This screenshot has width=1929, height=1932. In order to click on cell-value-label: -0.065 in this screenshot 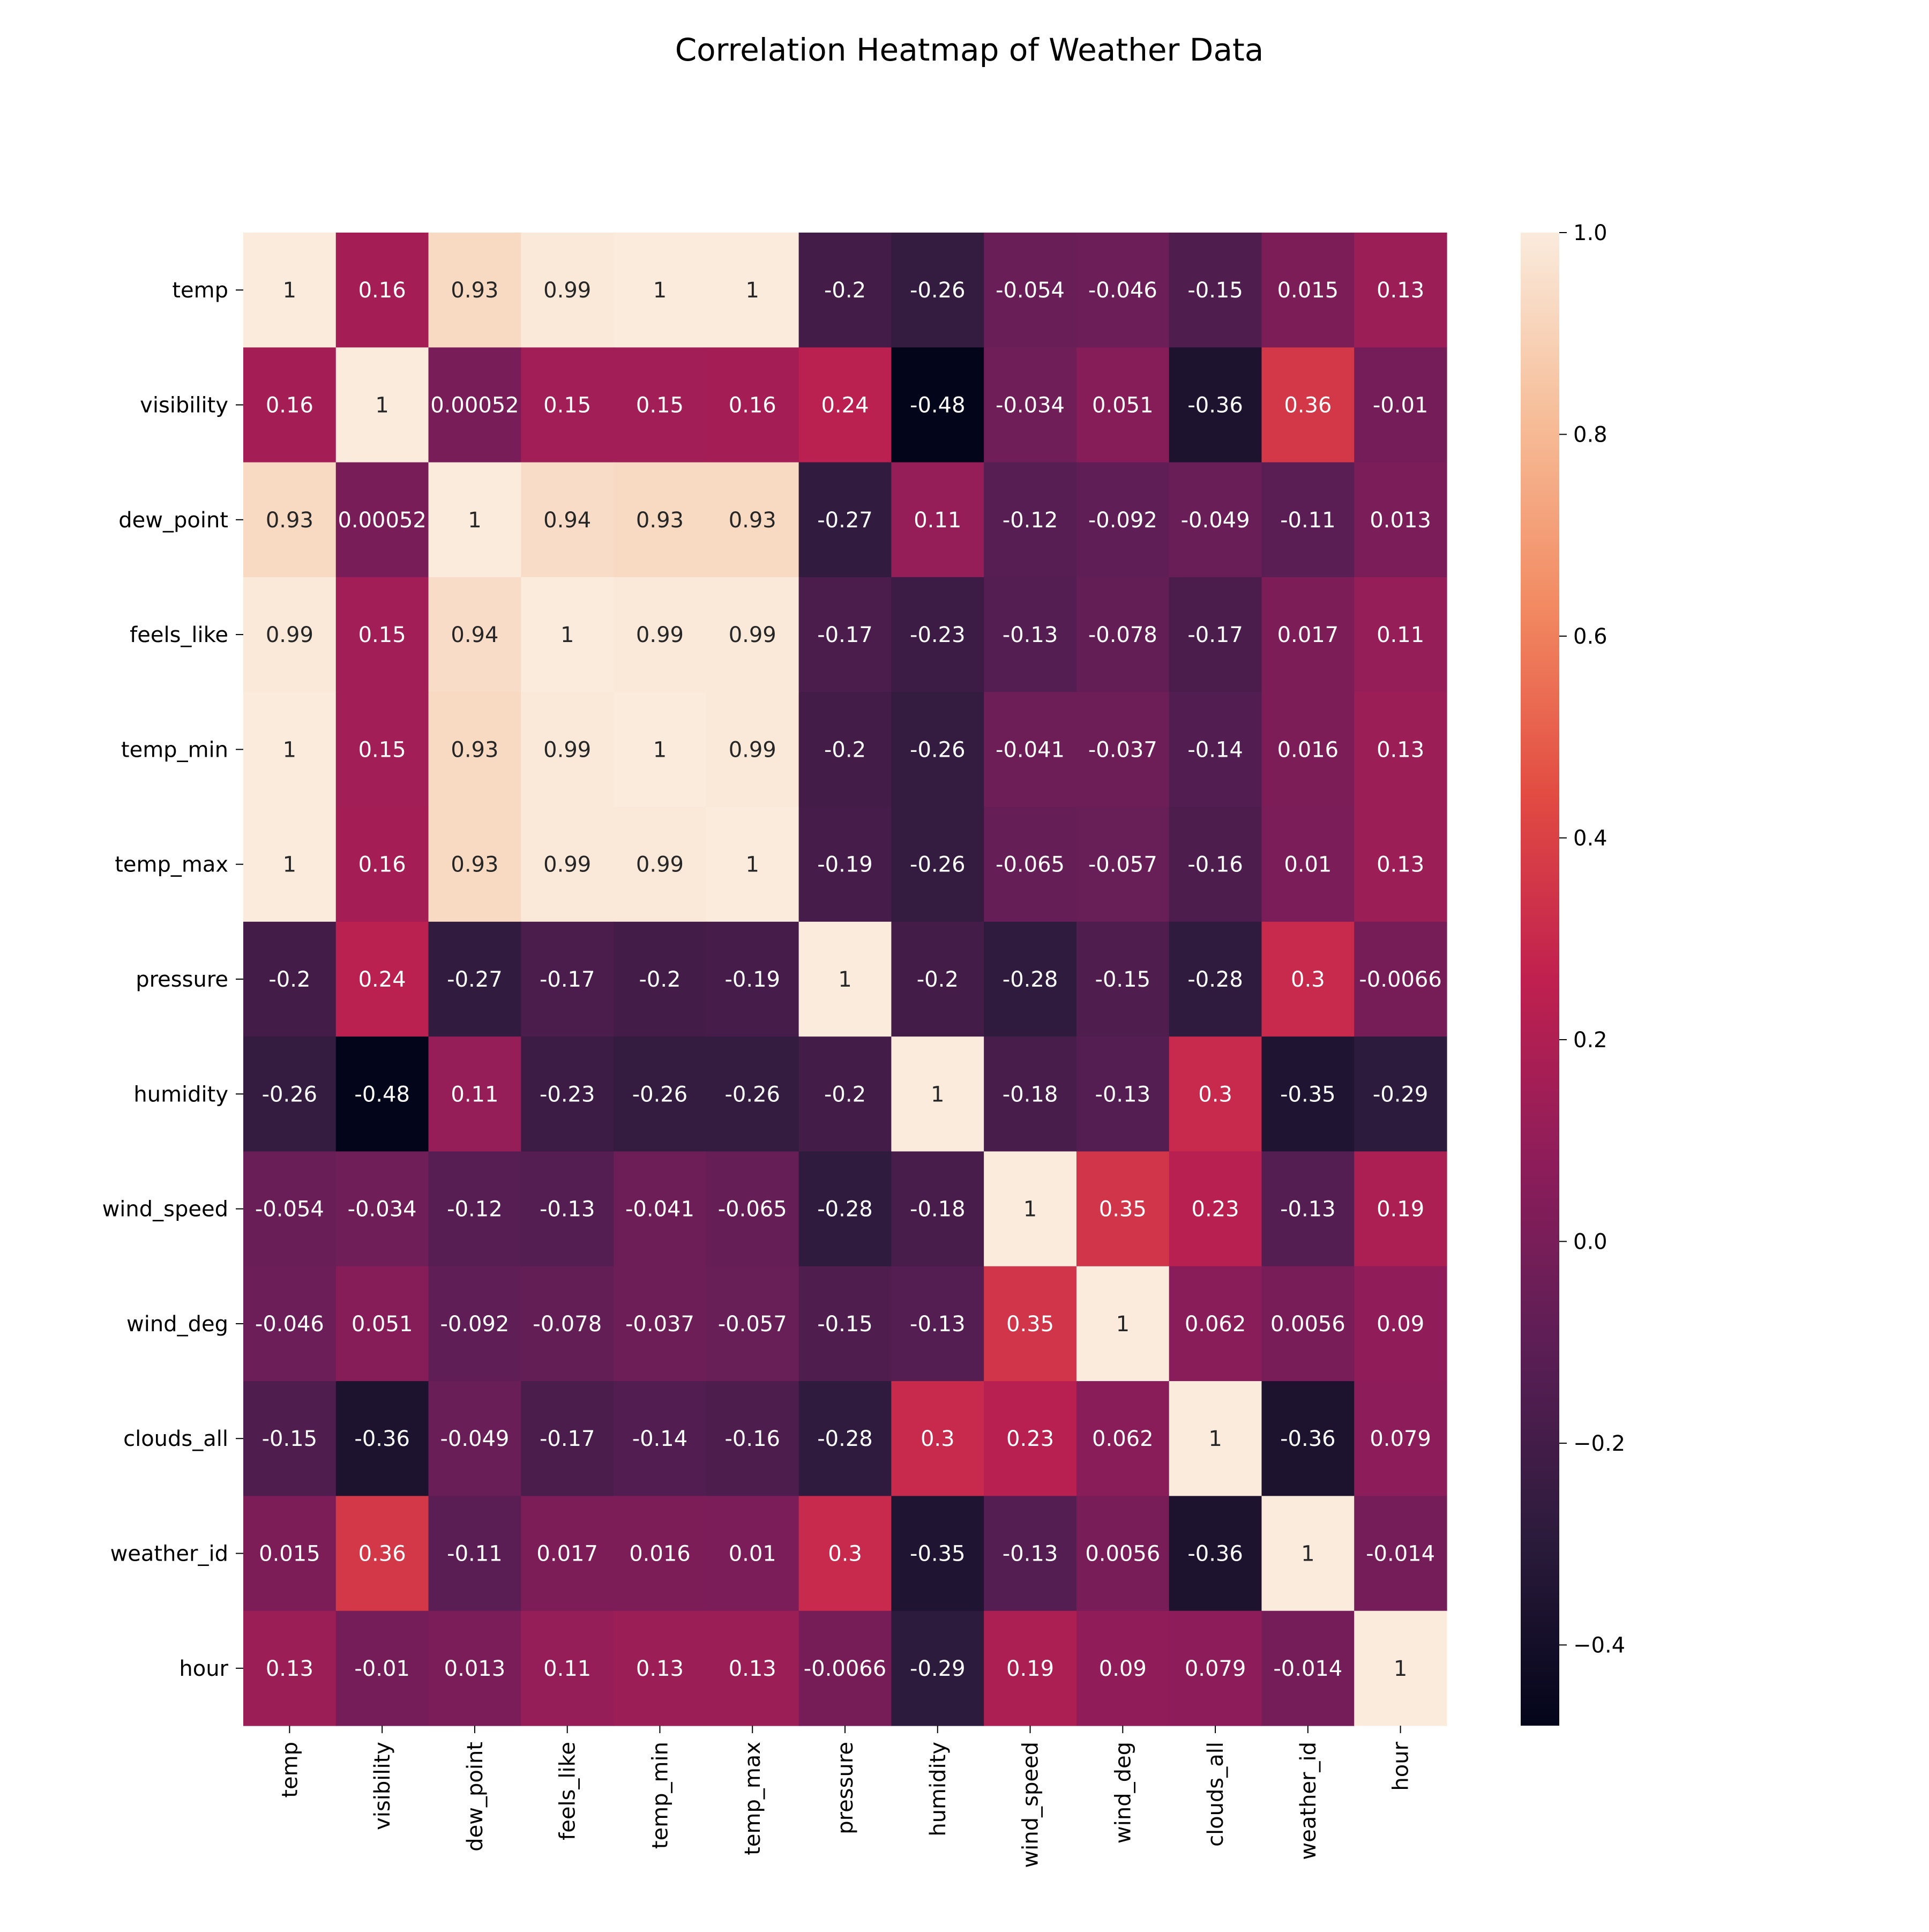, I will do `click(1030, 865)`.